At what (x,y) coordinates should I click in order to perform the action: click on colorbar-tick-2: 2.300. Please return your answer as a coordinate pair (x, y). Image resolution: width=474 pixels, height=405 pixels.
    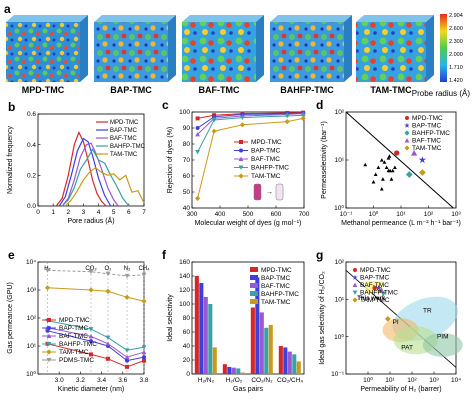
    Looking at the image, I should click on (456, 42).